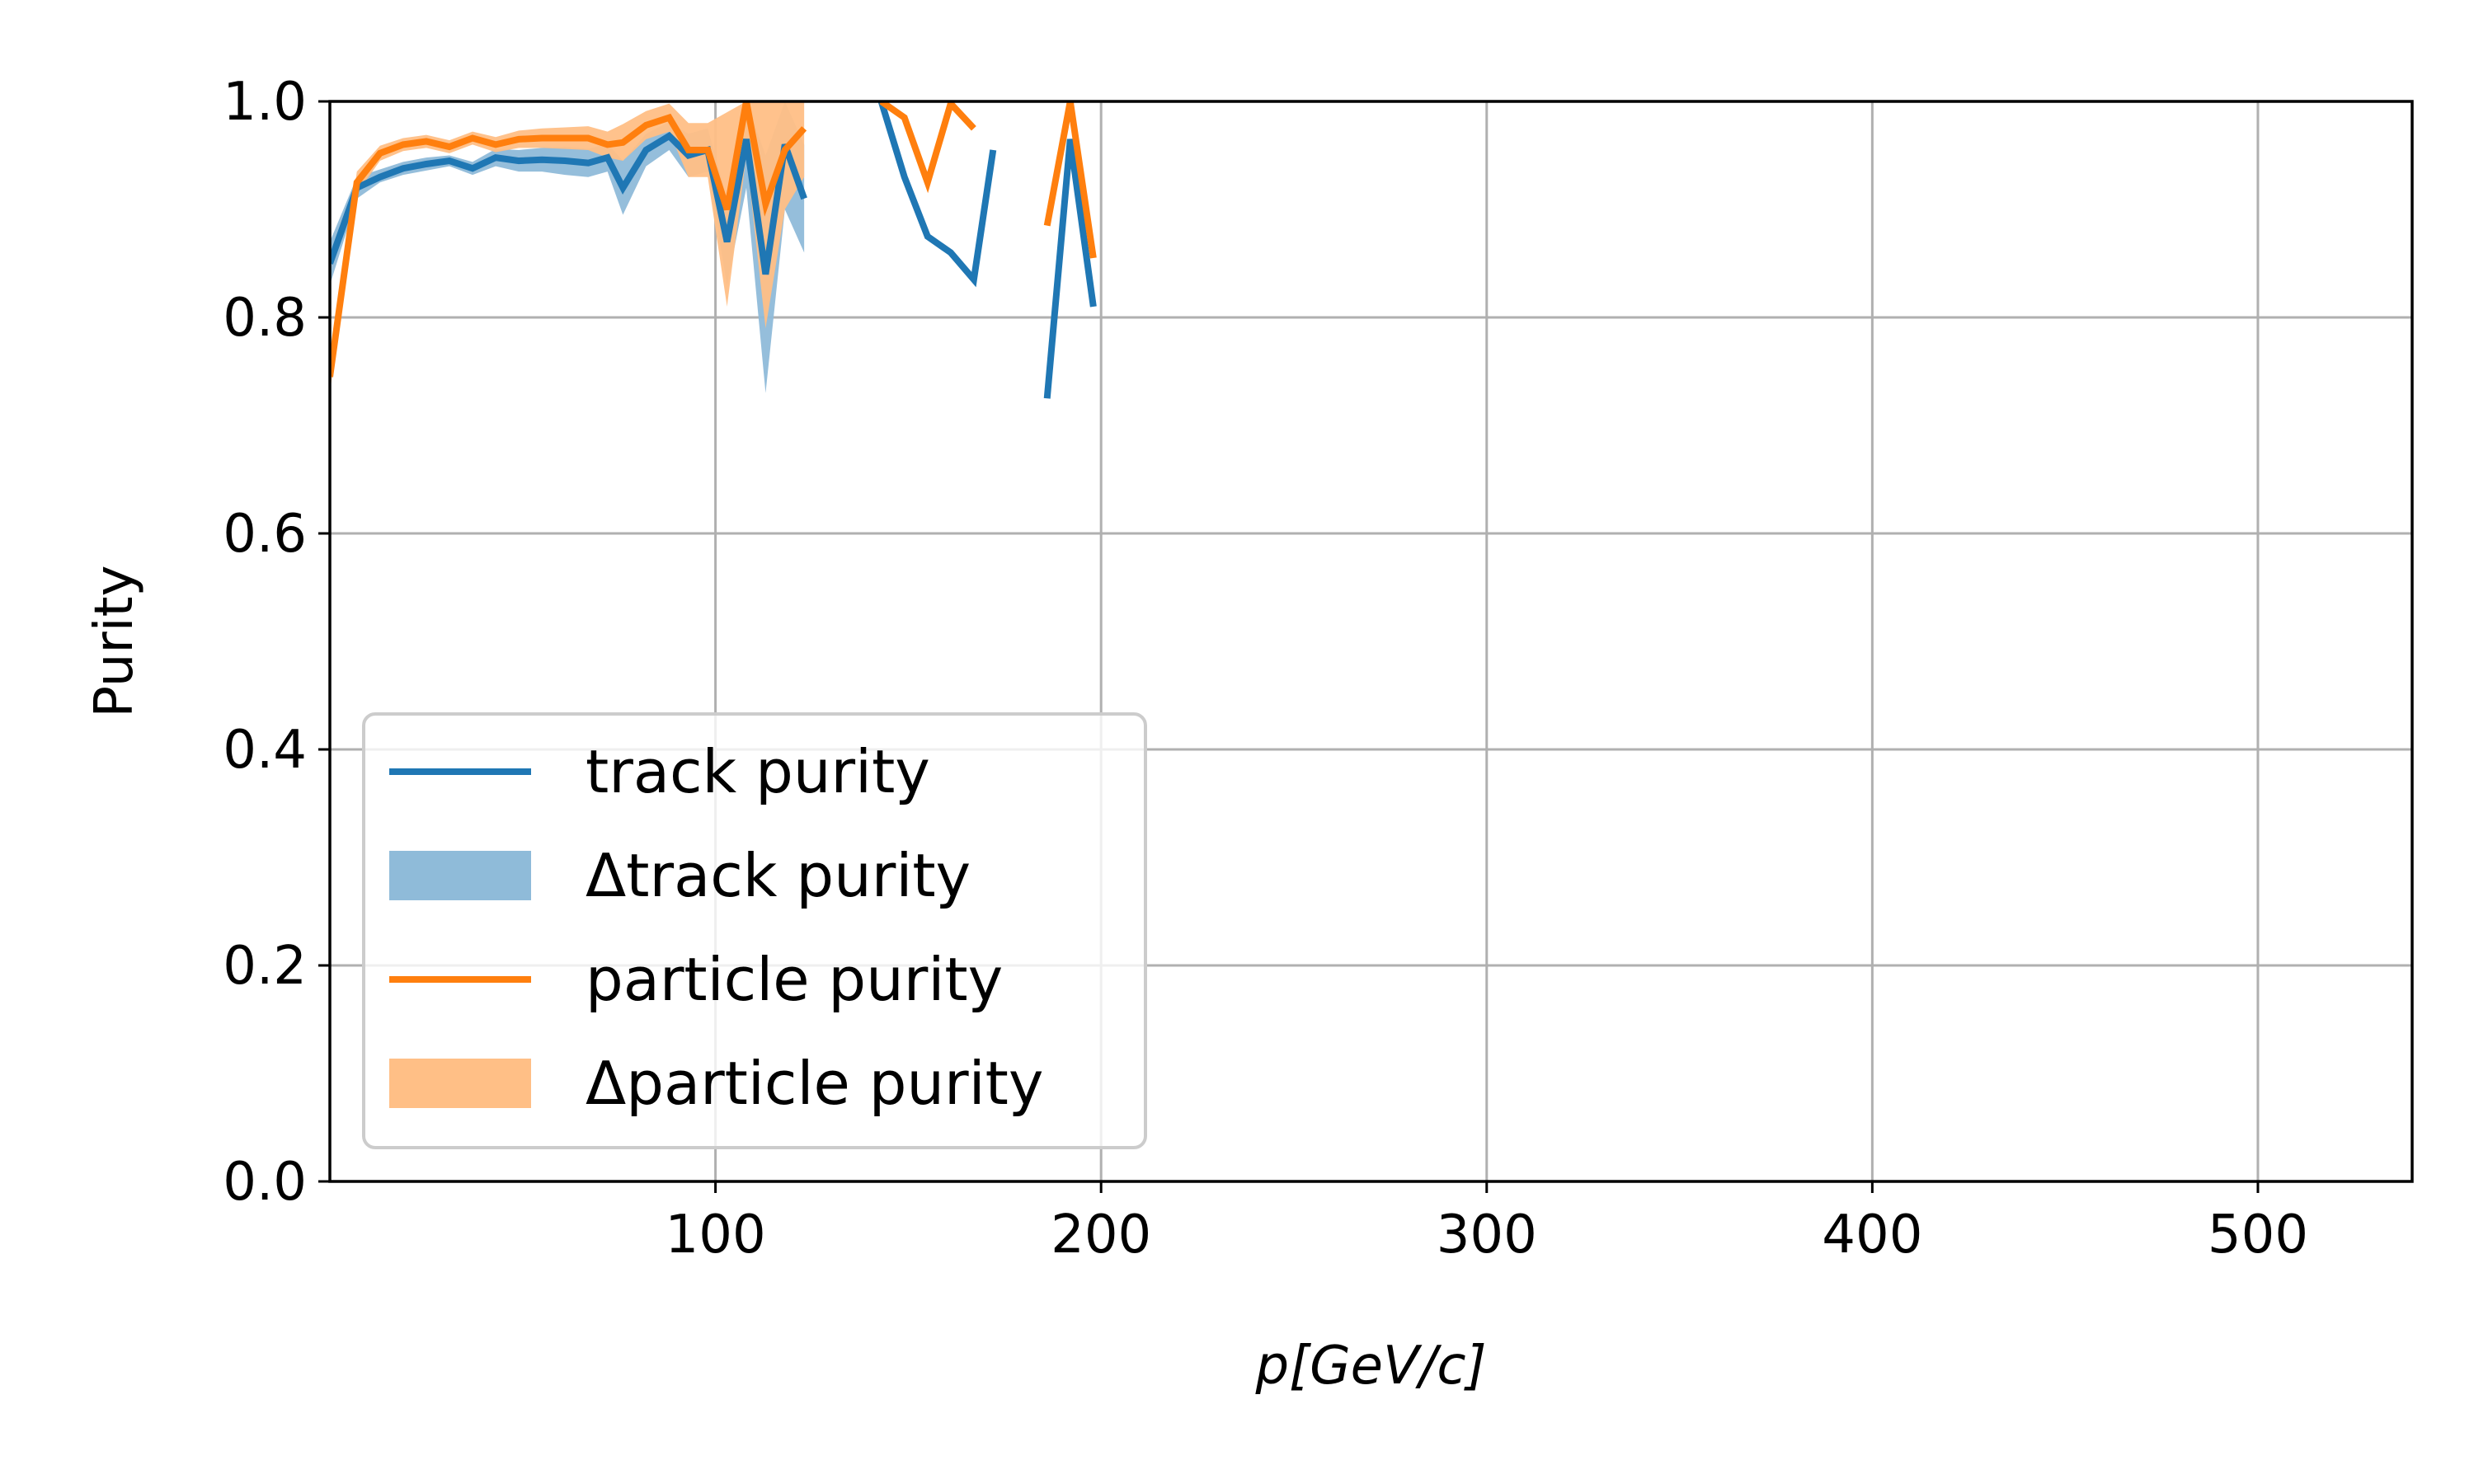 The height and width of the screenshot is (1484, 2474). I want to click on legend-box, so click(754, 930).